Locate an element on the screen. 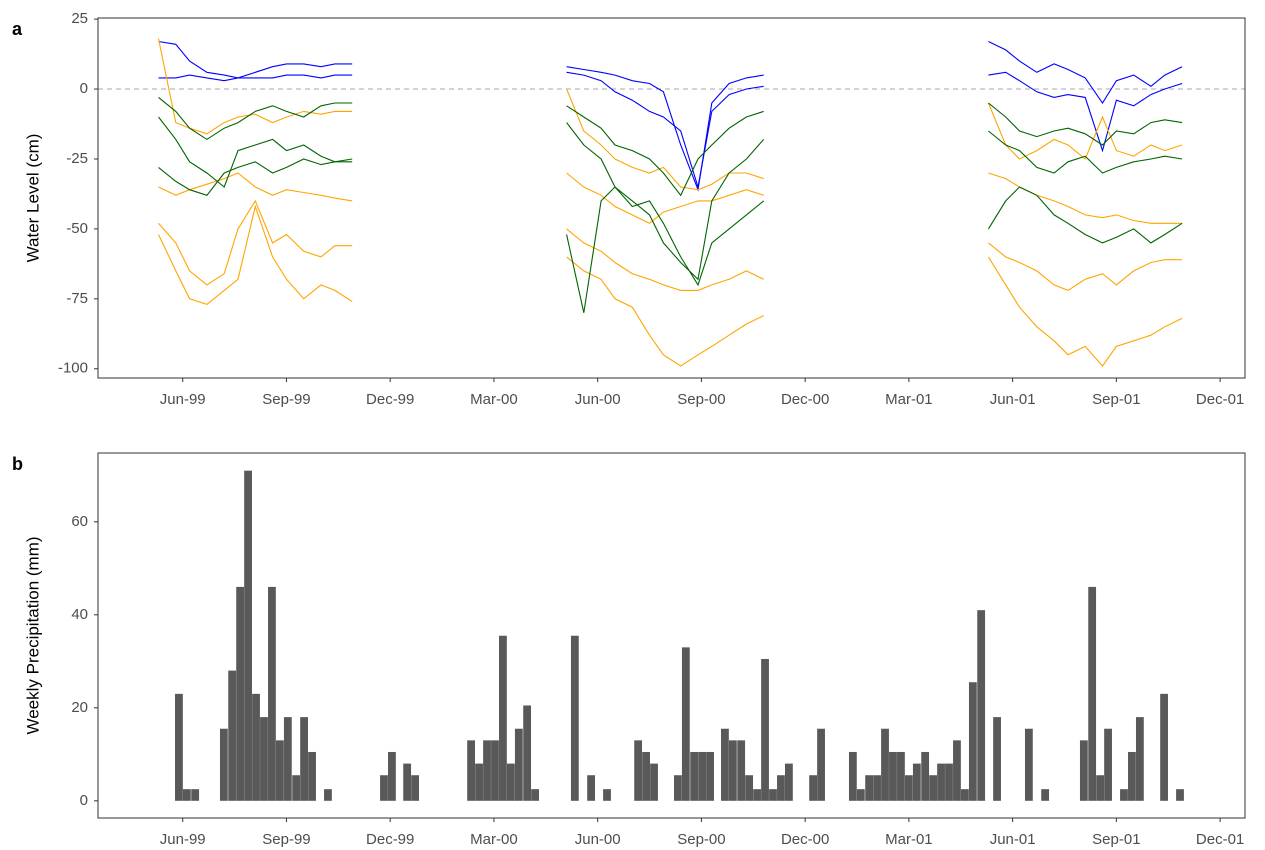  x-tick-label: Mar-01 is located at coordinates (909, 839).